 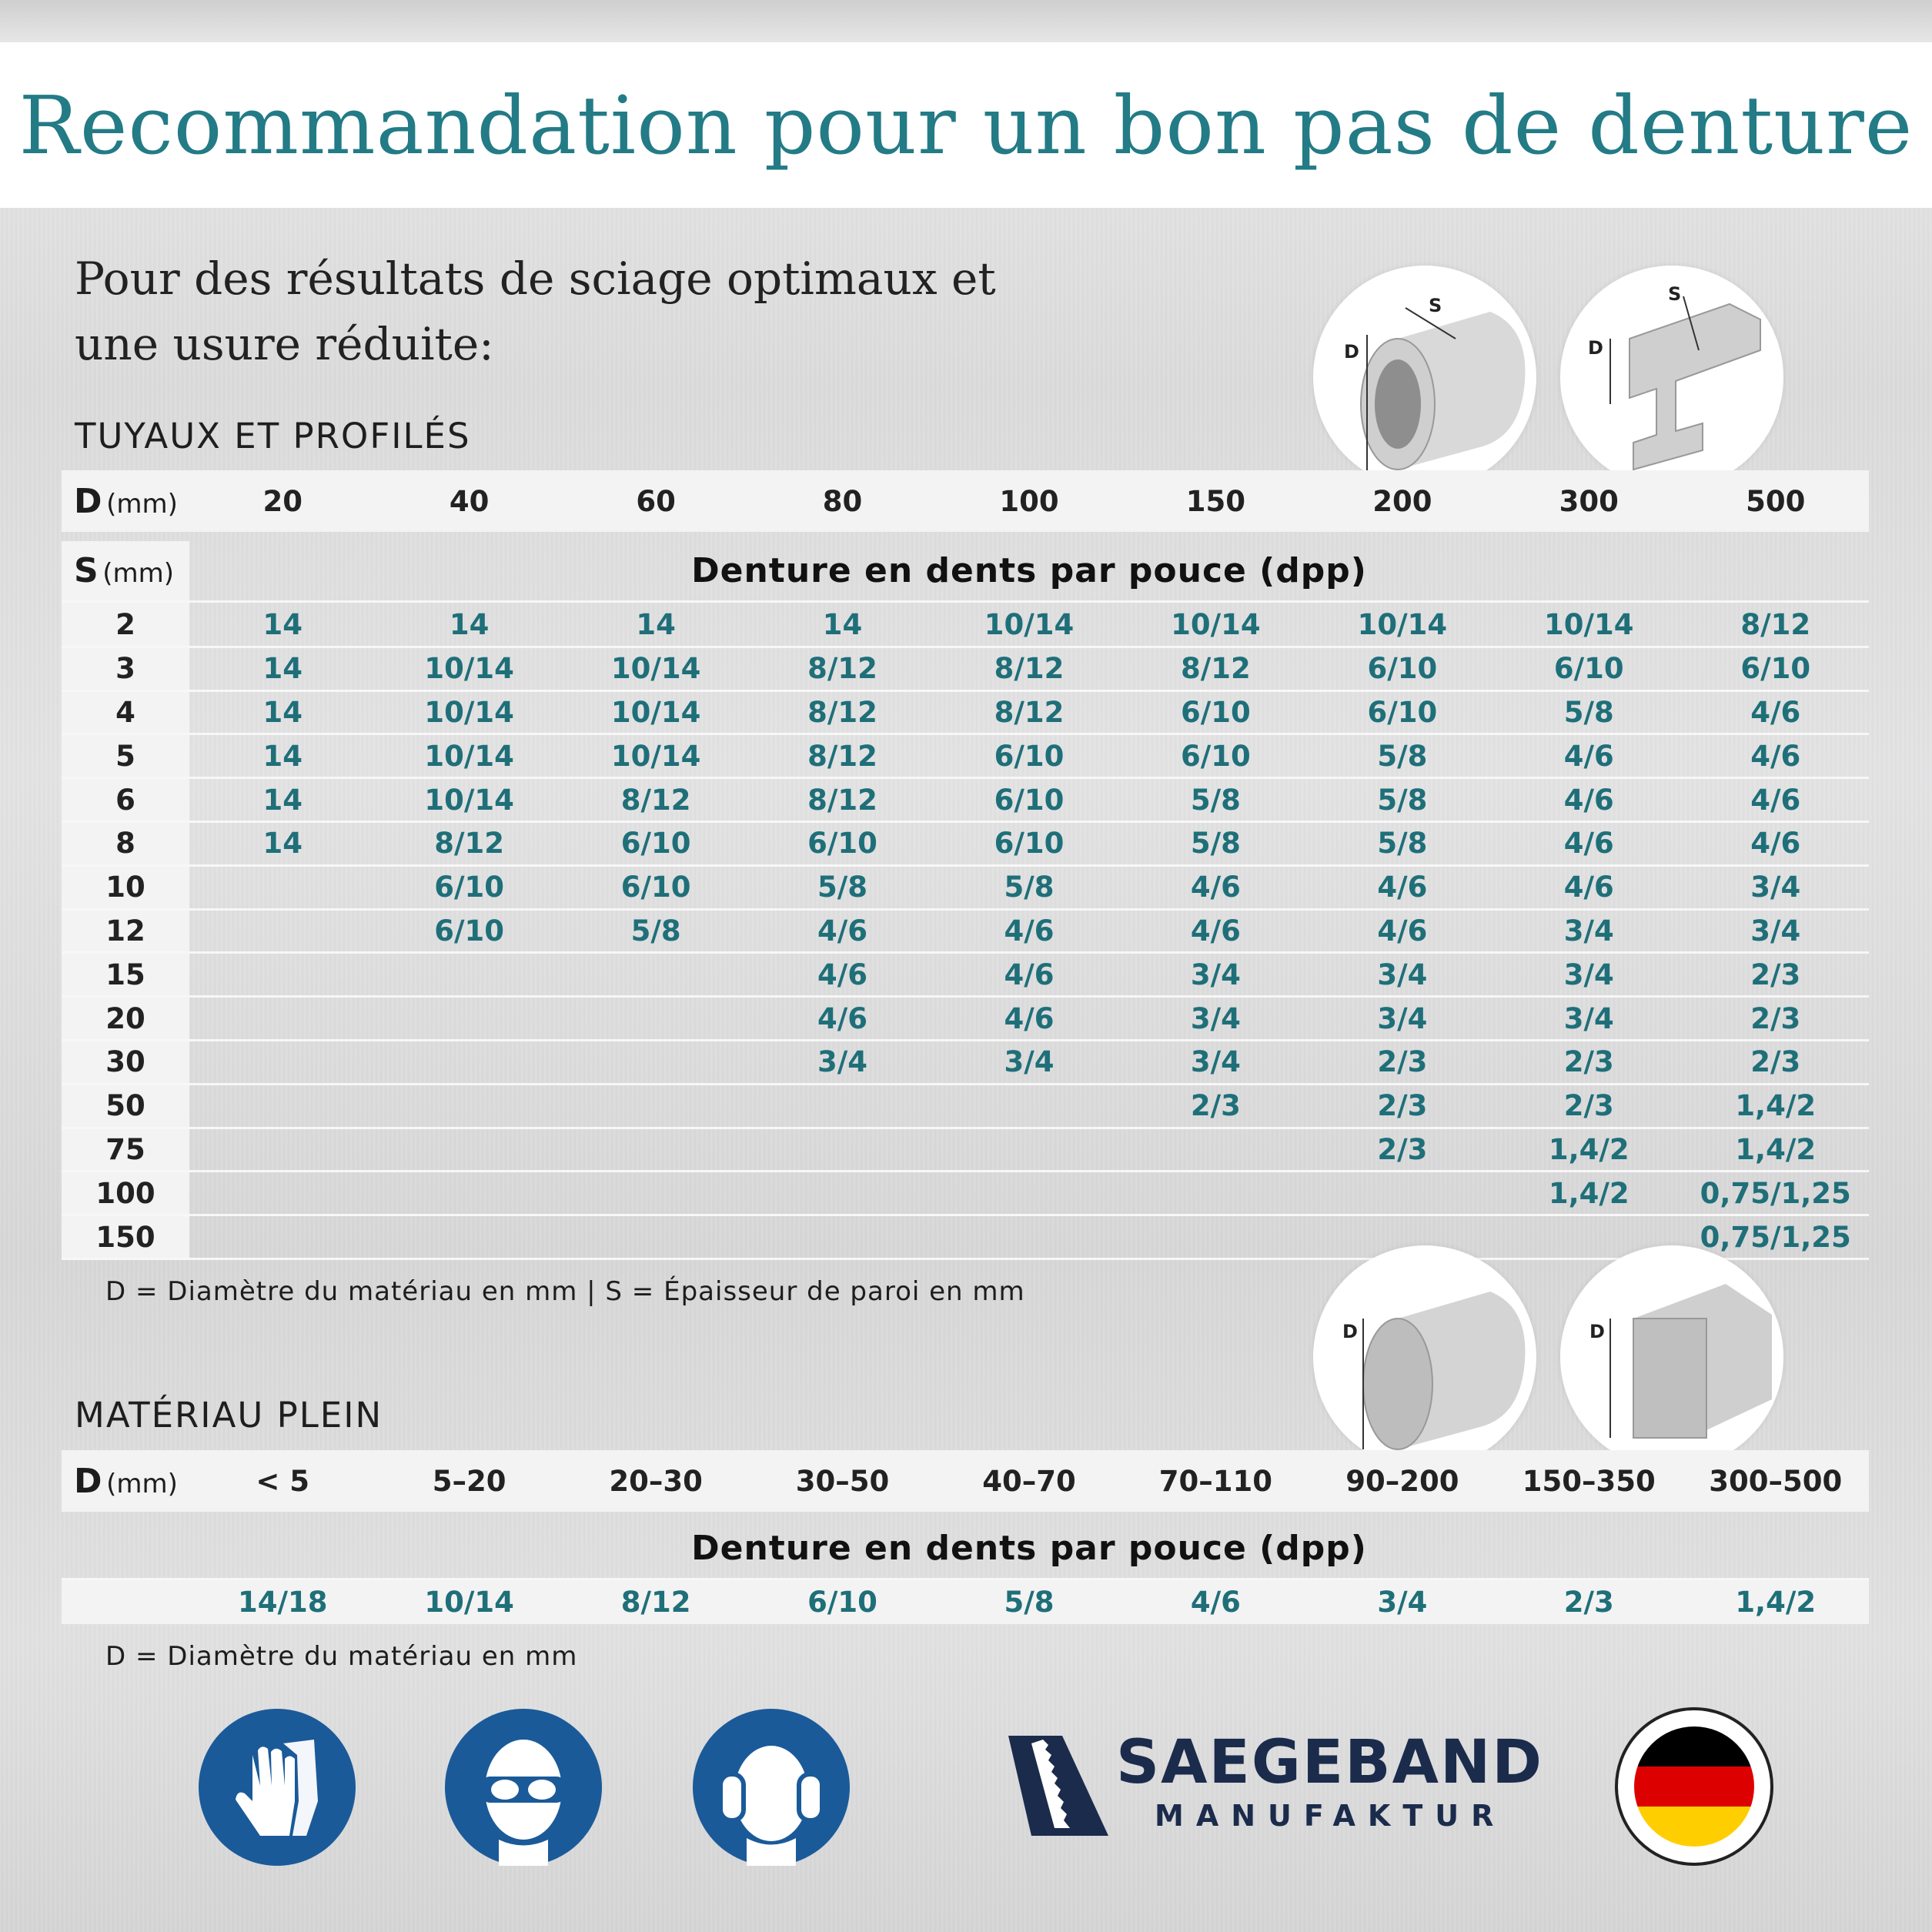 I want to click on solid-tpi-value: 6/10, so click(x=842, y=1602).